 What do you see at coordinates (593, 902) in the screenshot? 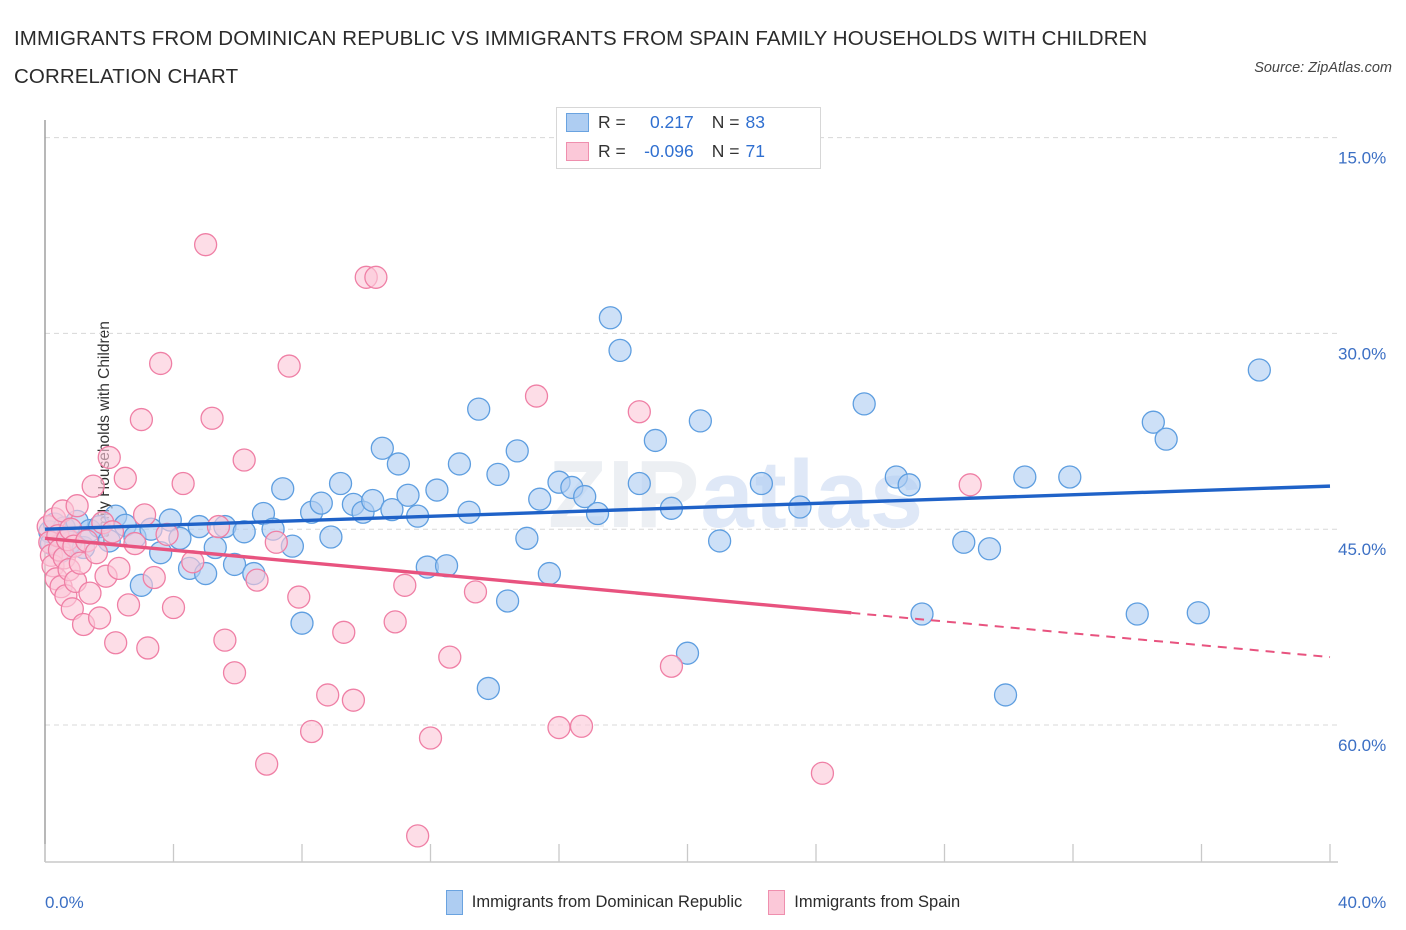
I see `legend-item-dominican: Immigrants from Dominican Republic` at bounding box center [593, 902].